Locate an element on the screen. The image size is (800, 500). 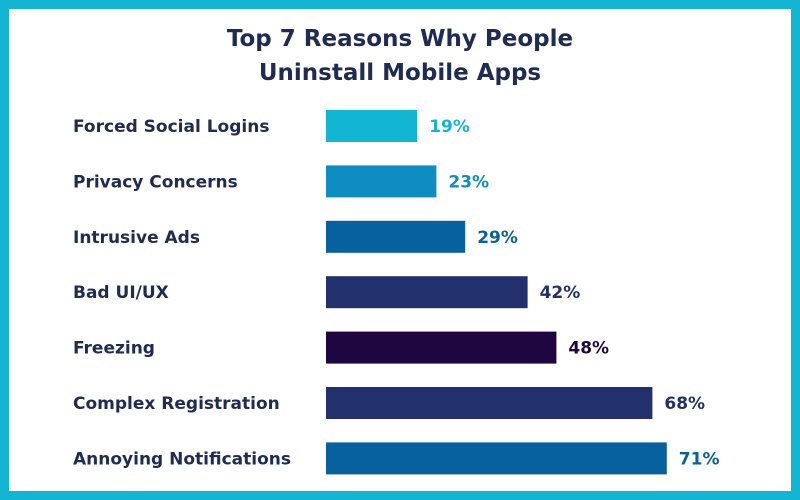
category-label: Privacy Concerns is located at coordinates (155, 182).